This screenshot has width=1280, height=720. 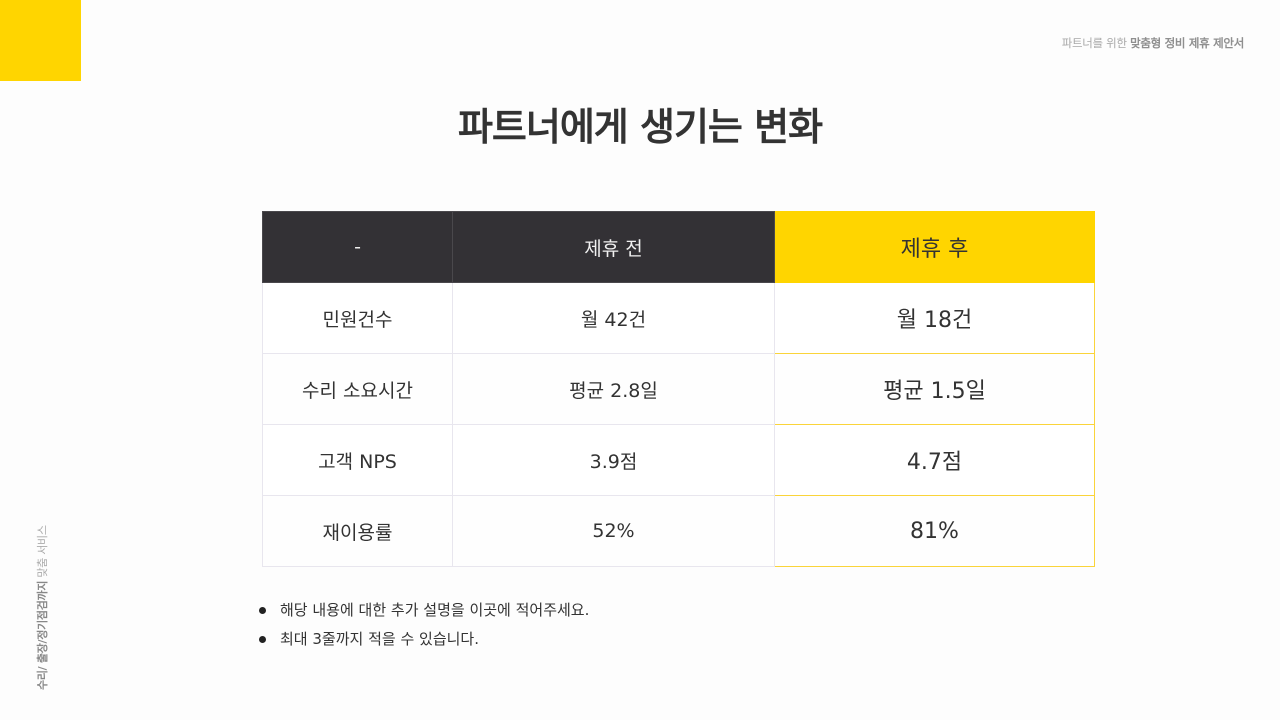 What do you see at coordinates (357, 460) in the screenshot?
I see `row-label: 고객 NPS` at bounding box center [357, 460].